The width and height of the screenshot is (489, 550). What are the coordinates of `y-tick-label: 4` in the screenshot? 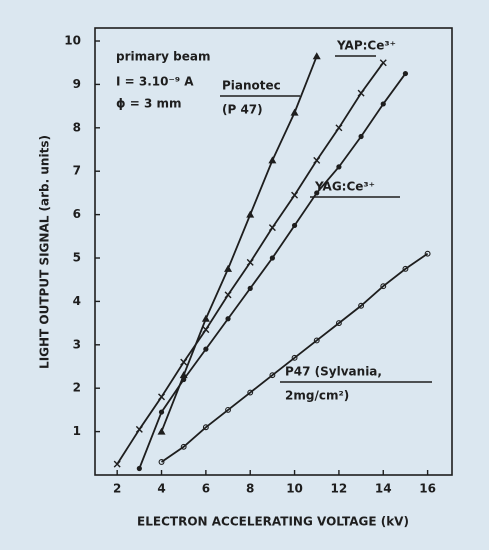 It's located at (77, 301).